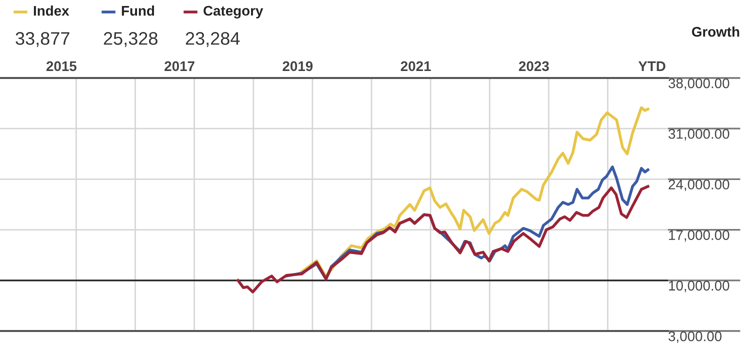 The width and height of the screenshot is (756, 346). I want to click on legend-label: Index, so click(52, 11).